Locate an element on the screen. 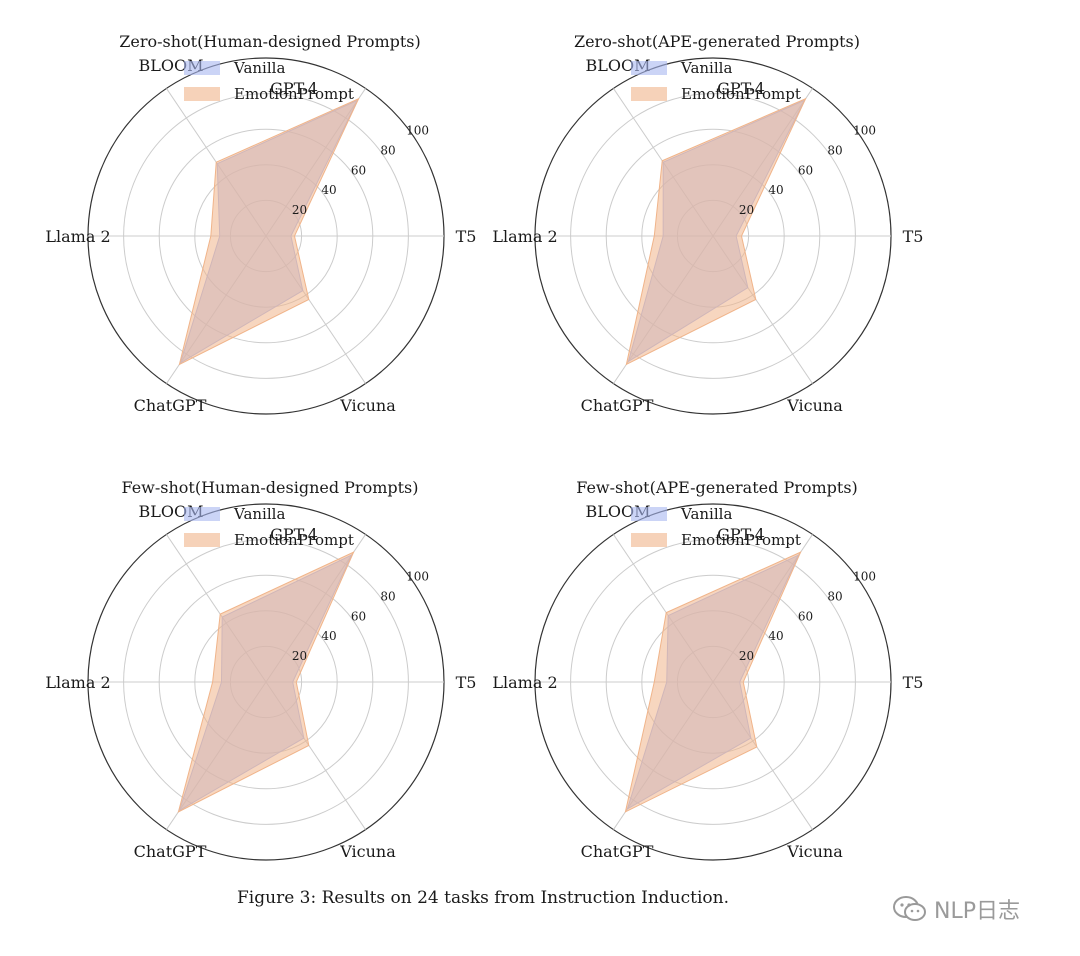 The width and height of the screenshot is (1080, 956). chart-title: Few-shot(Human-designed Prompts) is located at coordinates (269, 487).